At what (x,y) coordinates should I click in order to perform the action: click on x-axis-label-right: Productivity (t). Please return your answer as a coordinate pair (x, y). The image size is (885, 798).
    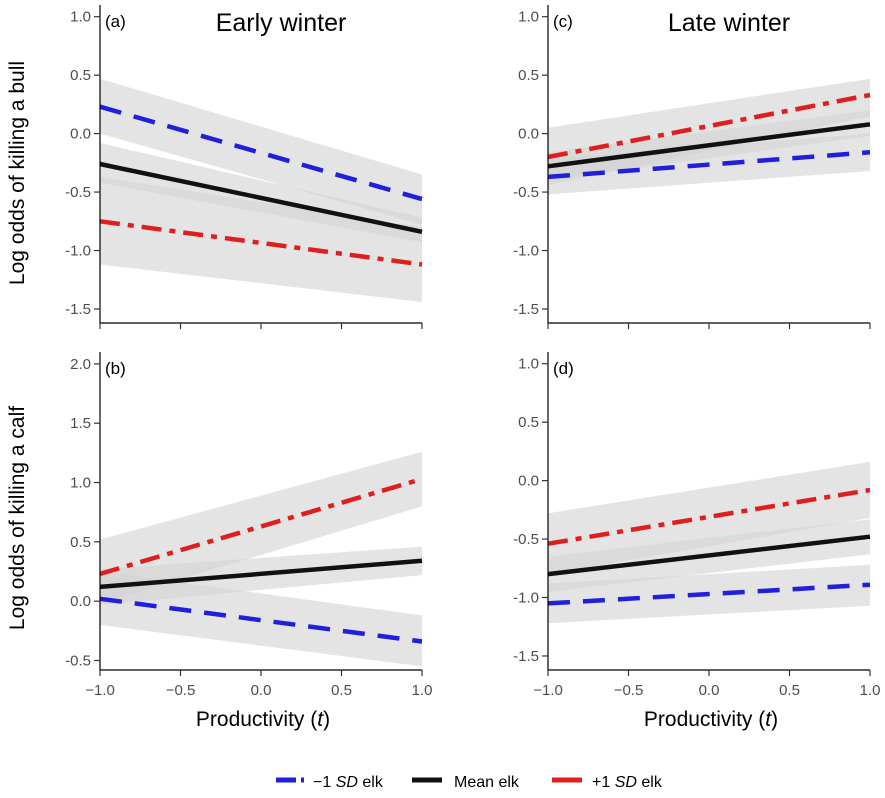
    Looking at the image, I should click on (711, 719).